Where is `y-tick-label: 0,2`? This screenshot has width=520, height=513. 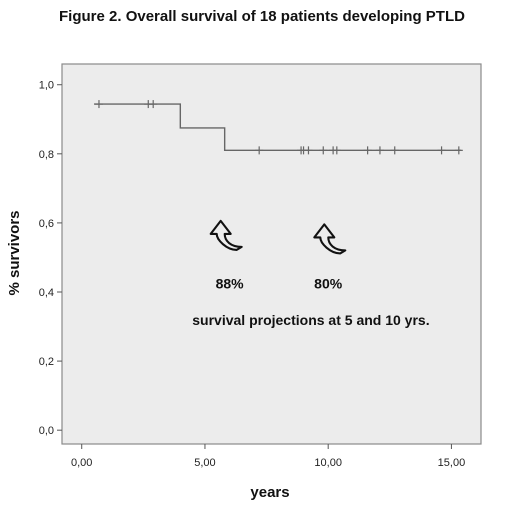
y-tick-label: 0,2 is located at coordinates (46, 362).